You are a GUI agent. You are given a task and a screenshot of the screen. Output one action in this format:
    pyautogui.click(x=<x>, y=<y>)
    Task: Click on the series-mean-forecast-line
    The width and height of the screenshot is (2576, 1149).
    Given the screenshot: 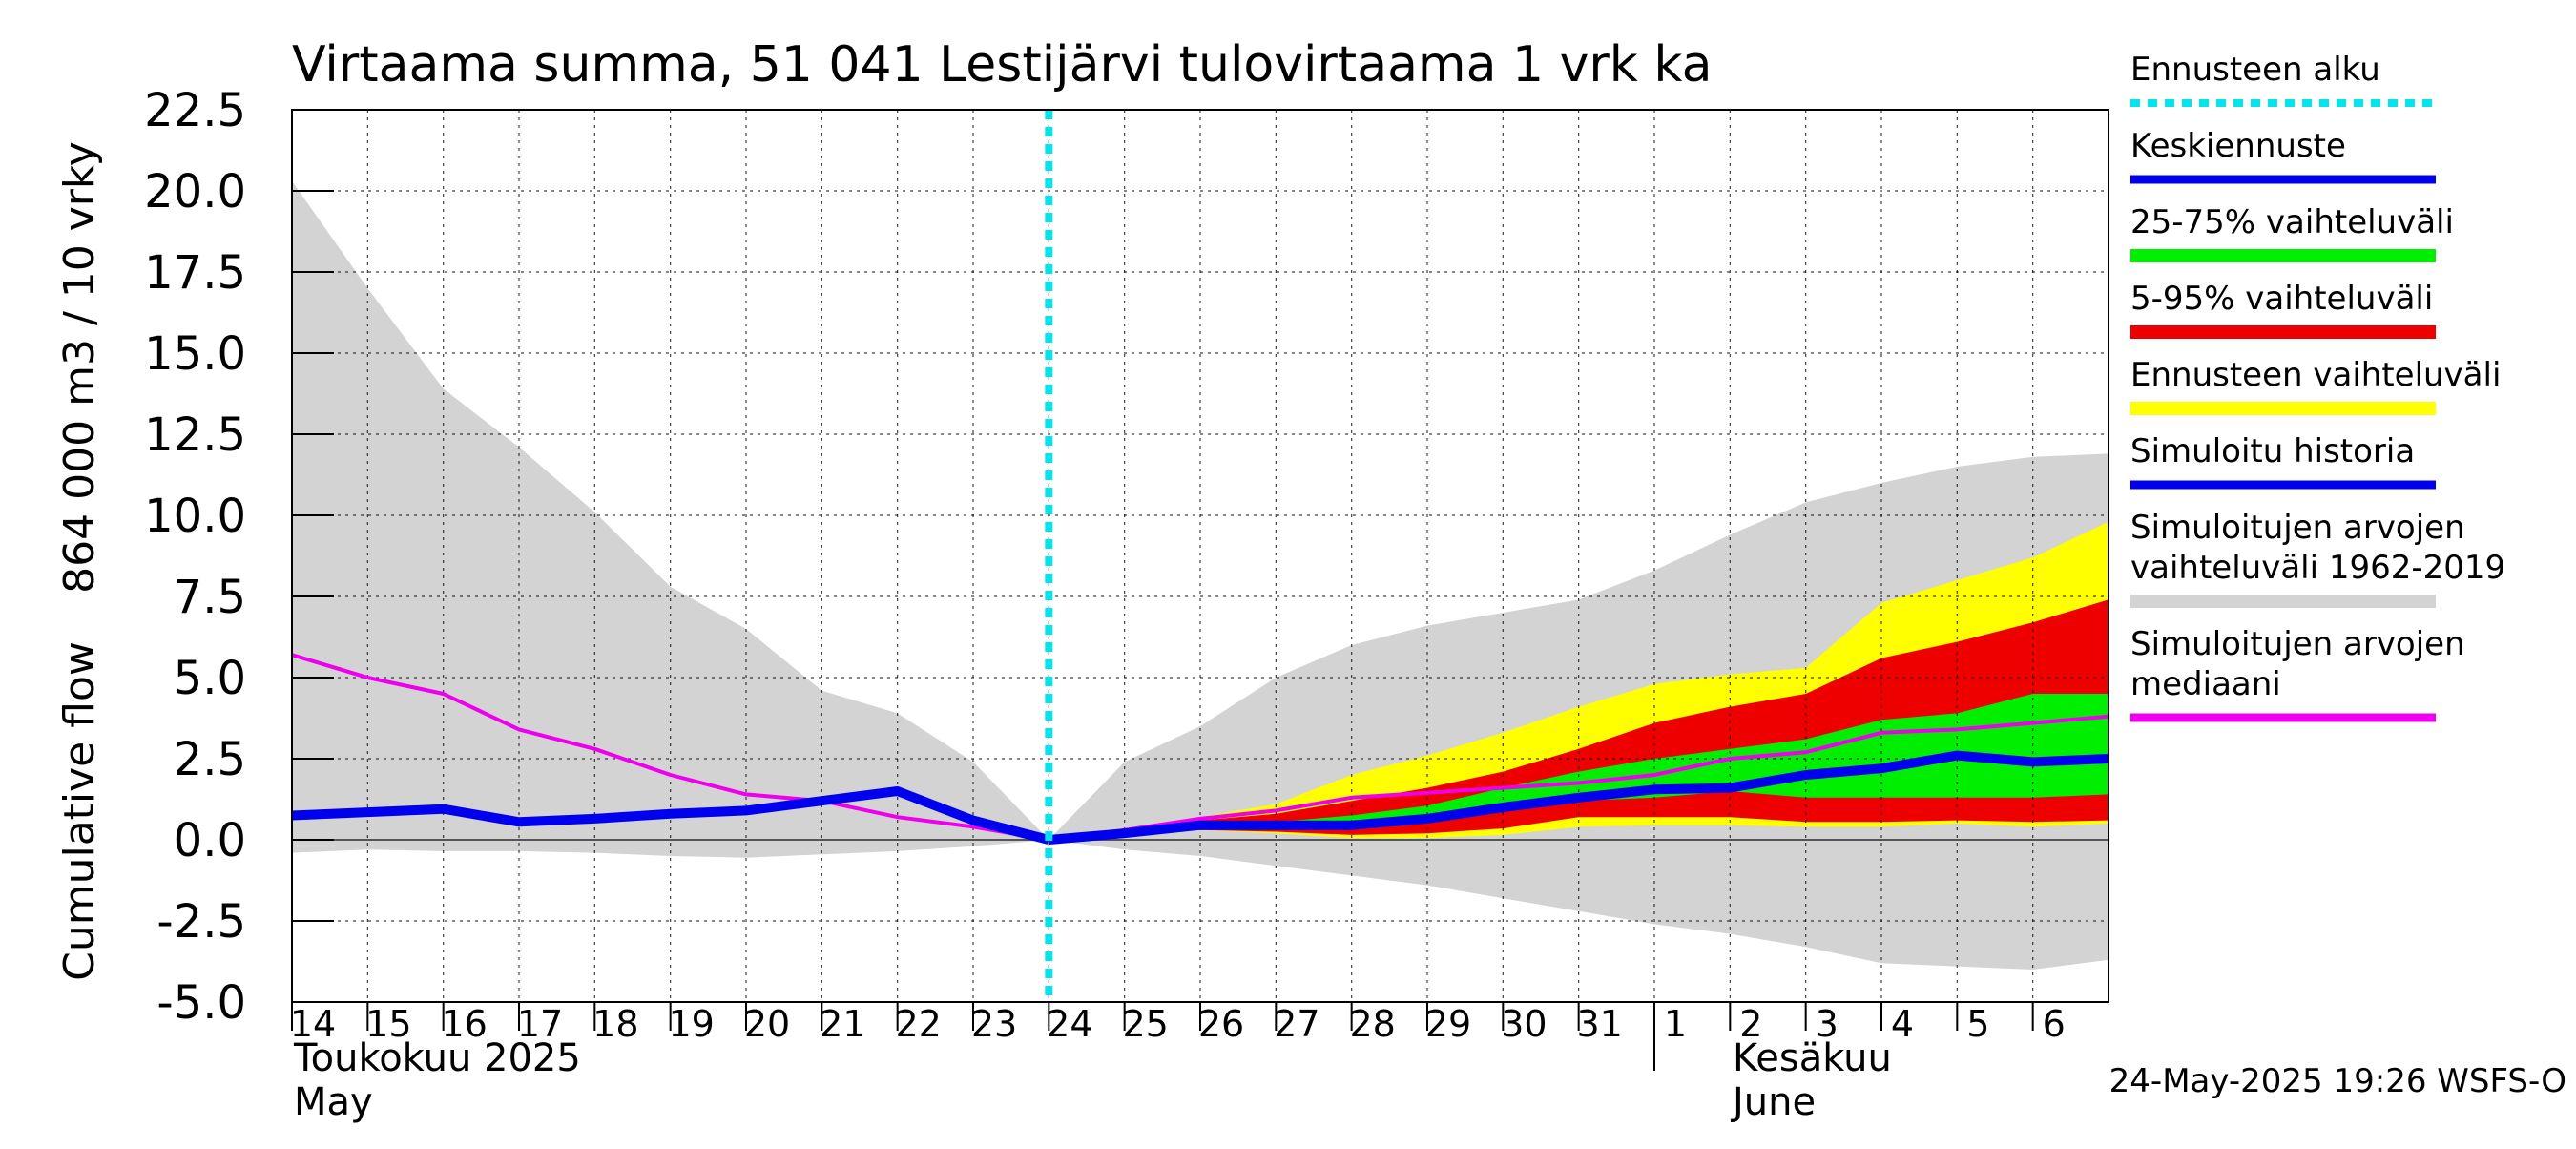 What is the action you would take?
    pyautogui.click(x=1578, y=797)
    